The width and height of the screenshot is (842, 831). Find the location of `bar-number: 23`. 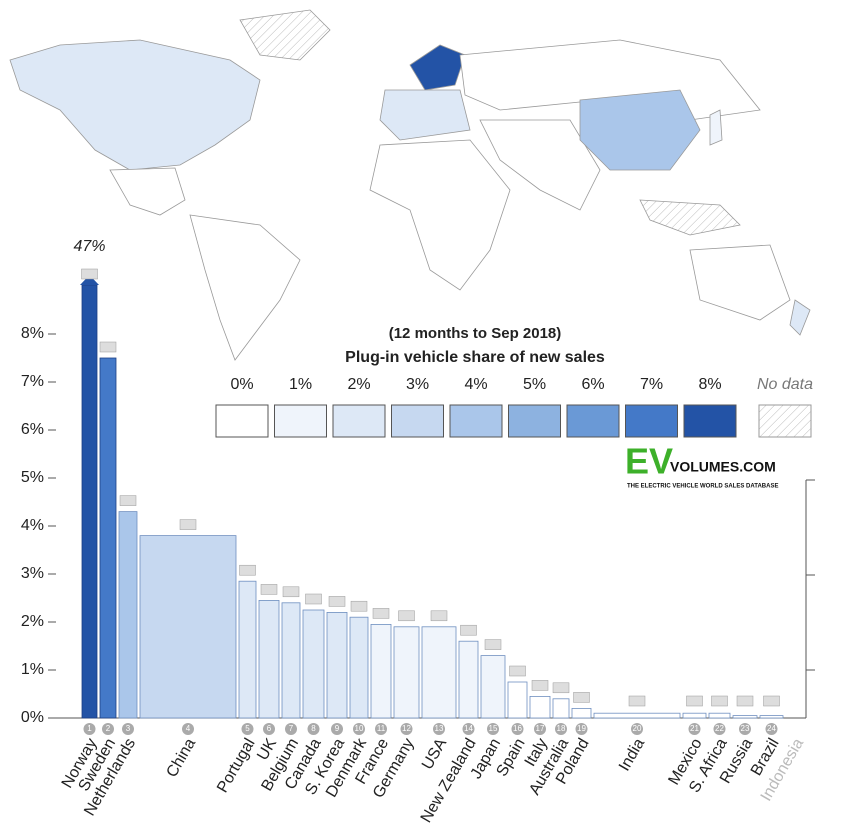

bar-number: 23 is located at coordinates (745, 728).